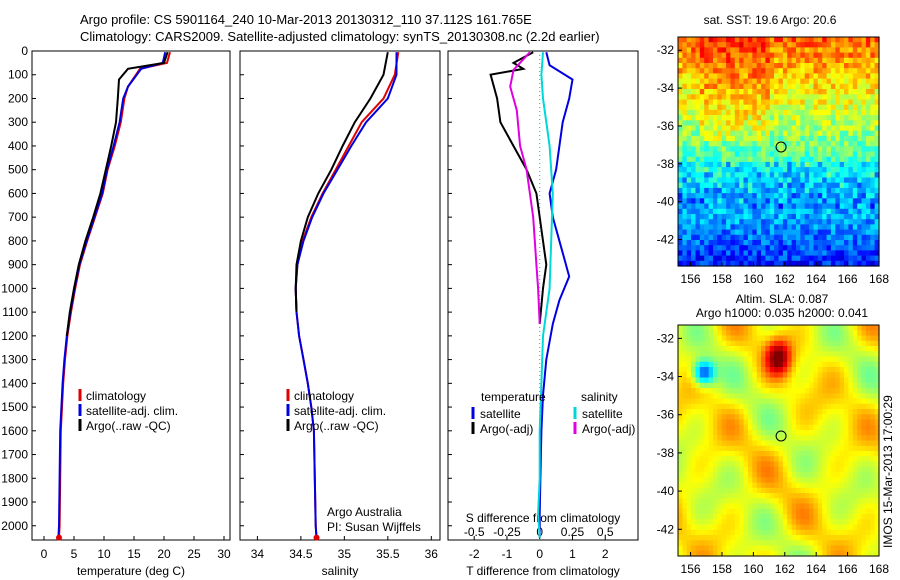 This screenshot has height=580, width=900. I want to click on y-tick-label: 1500, so click(14, 407).